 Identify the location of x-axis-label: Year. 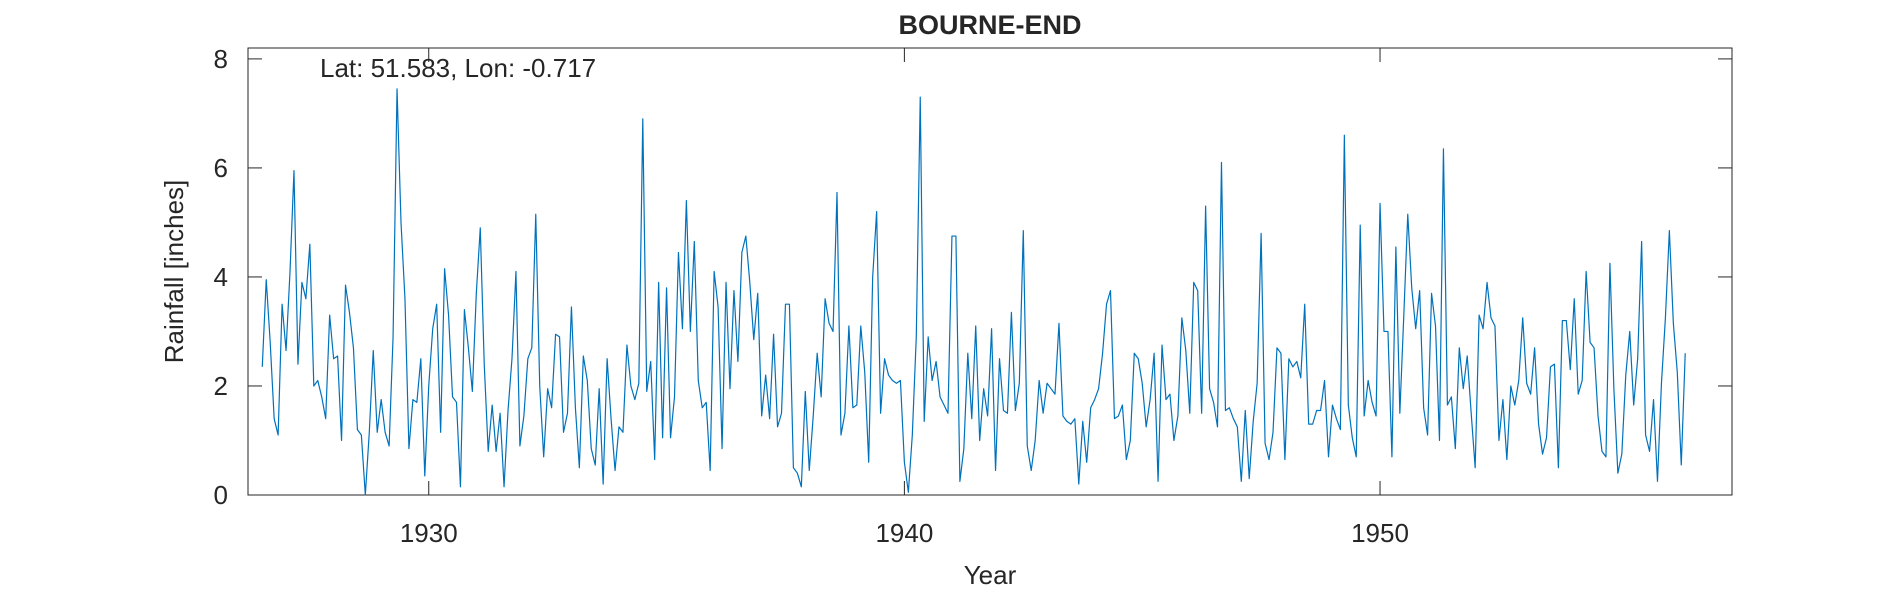
(990, 575).